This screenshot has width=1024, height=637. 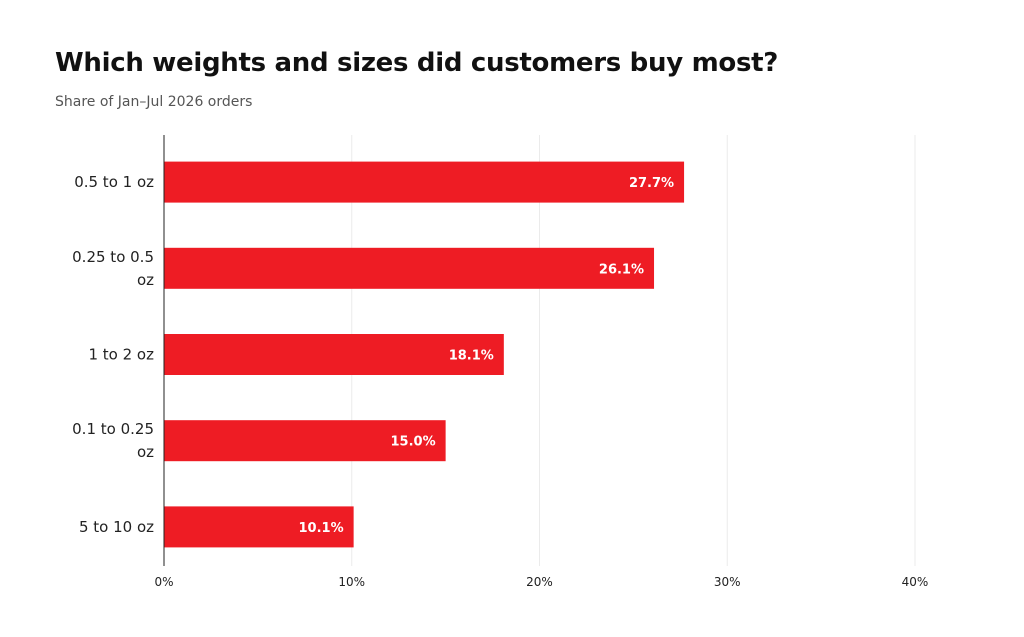 What do you see at coordinates (113, 257) in the screenshot?
I see `category-label-line: 0.25 to 0.5` at bounding box center [113, 257].